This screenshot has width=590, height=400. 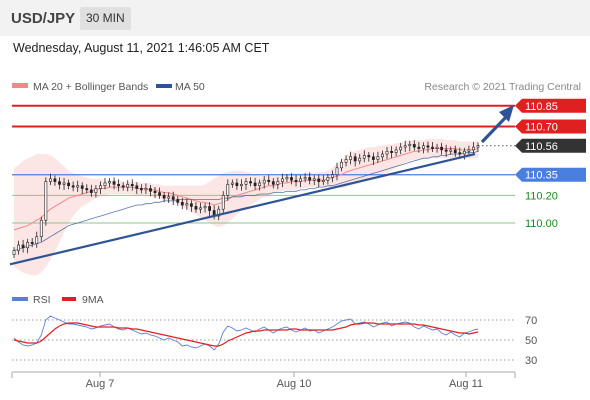 I want to click on ma50-legend-label: MA 50, so click(x=190, y=87).